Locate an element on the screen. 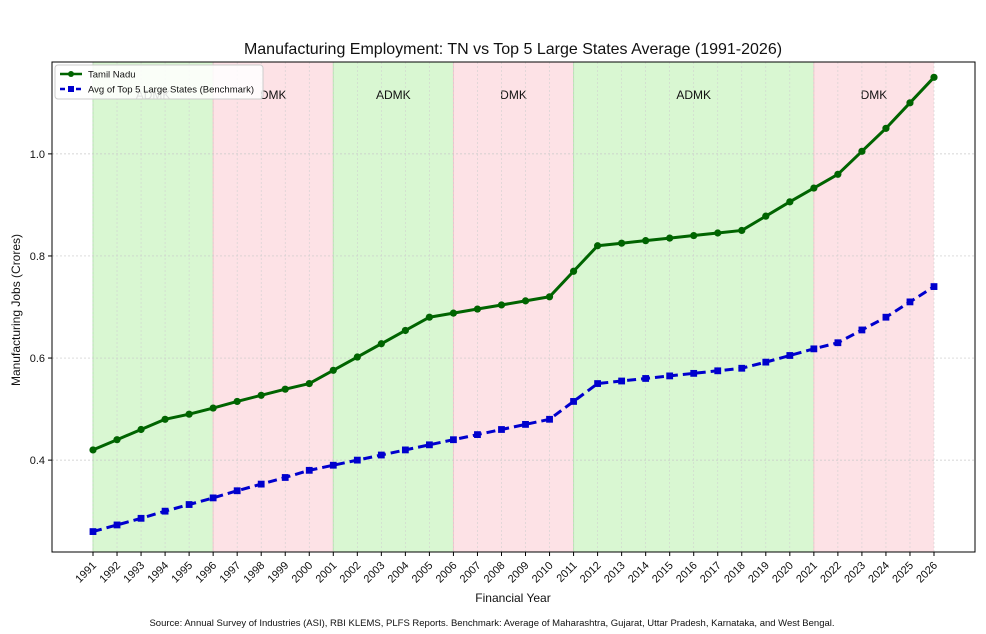 The image size is (986, 634). x-tick-label-4: 1995 is located at coordinates (182, 573).